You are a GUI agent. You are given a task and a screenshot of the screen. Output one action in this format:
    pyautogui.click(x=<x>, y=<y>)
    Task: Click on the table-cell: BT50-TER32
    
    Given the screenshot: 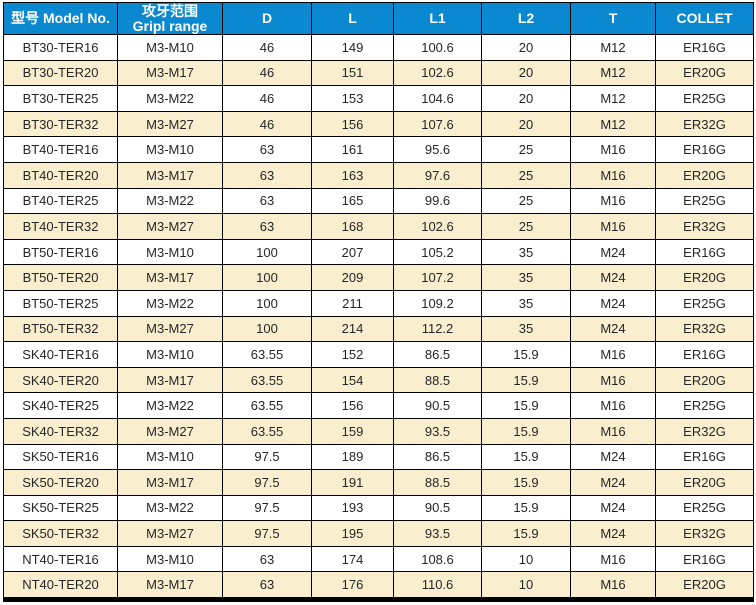 What is the action you would take?
    pyautogui.click(x=60, y=329)
    